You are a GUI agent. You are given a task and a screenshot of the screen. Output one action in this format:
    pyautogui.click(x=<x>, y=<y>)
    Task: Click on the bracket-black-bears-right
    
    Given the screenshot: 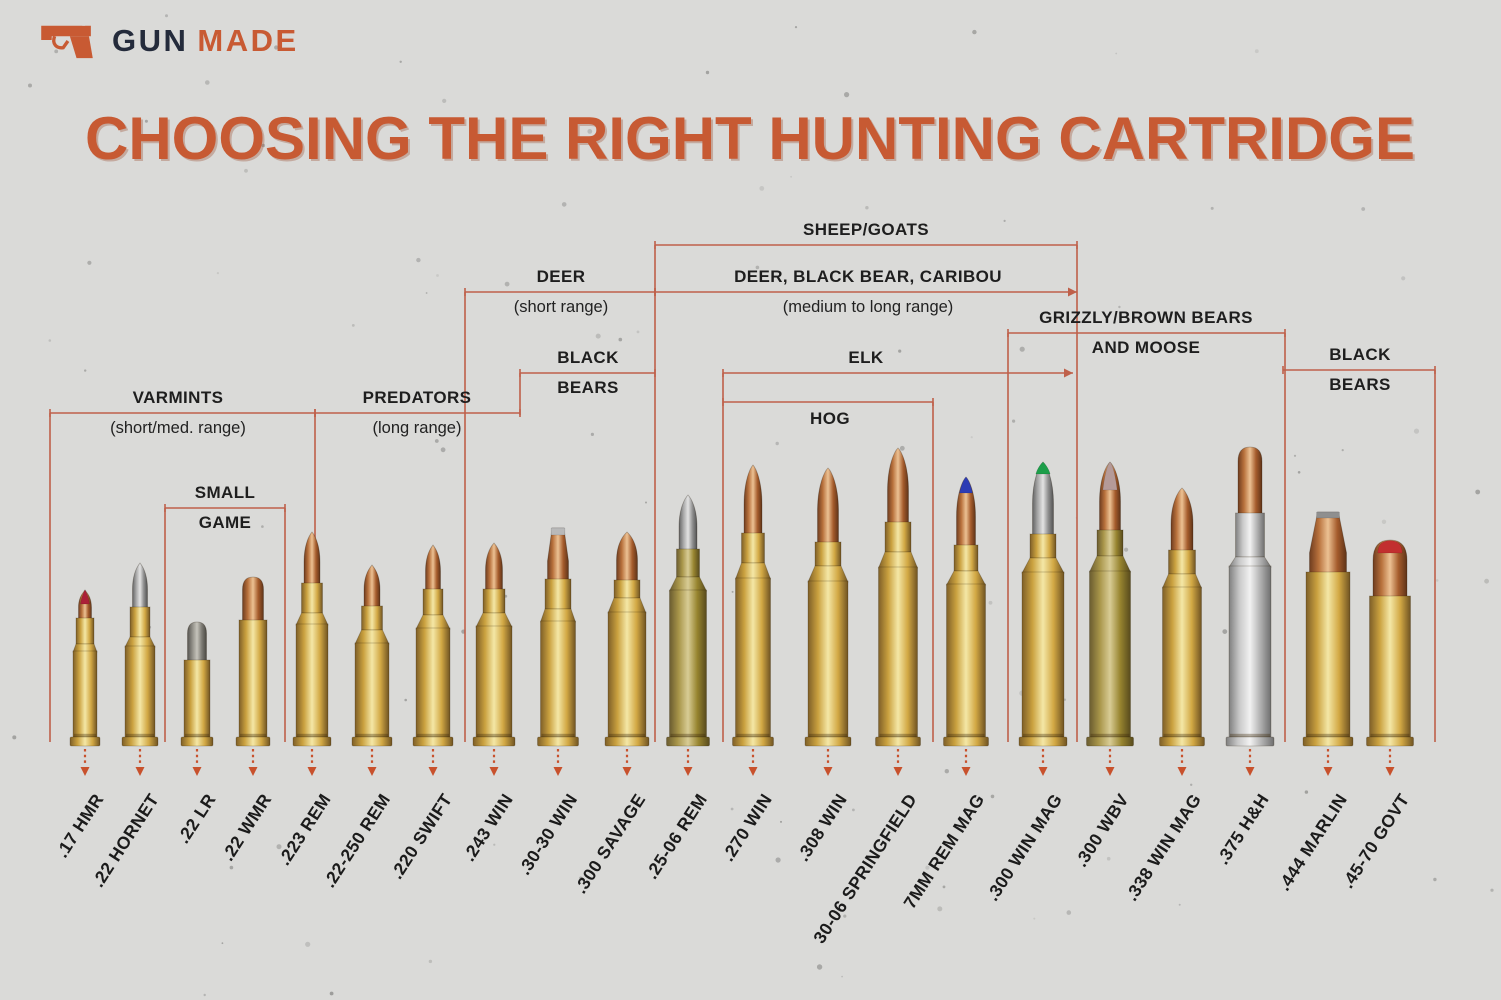 What is the action you would take?
    pyautogui.click(x=1359, y=554)
    